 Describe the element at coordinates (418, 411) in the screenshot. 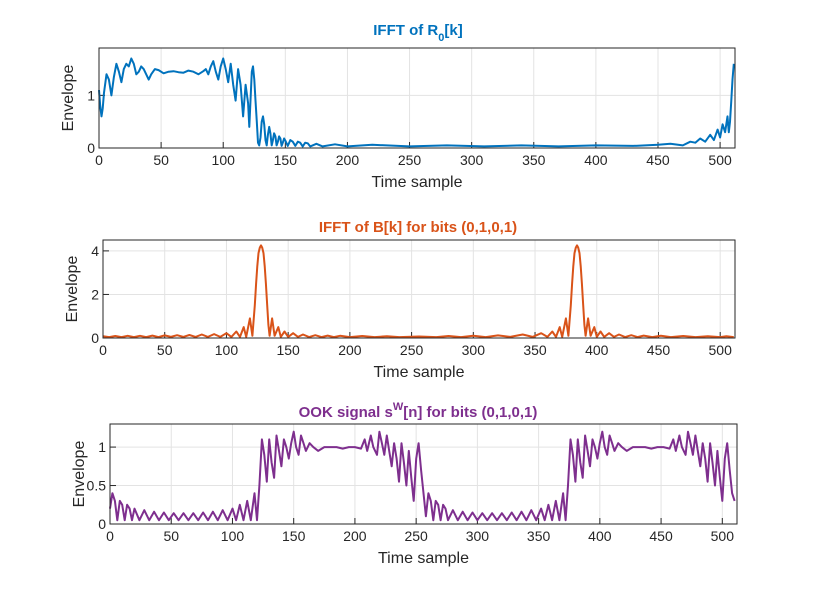

I see `chart-title: OOK signal sW[n] for bits (0,1,0,1)` at that location.